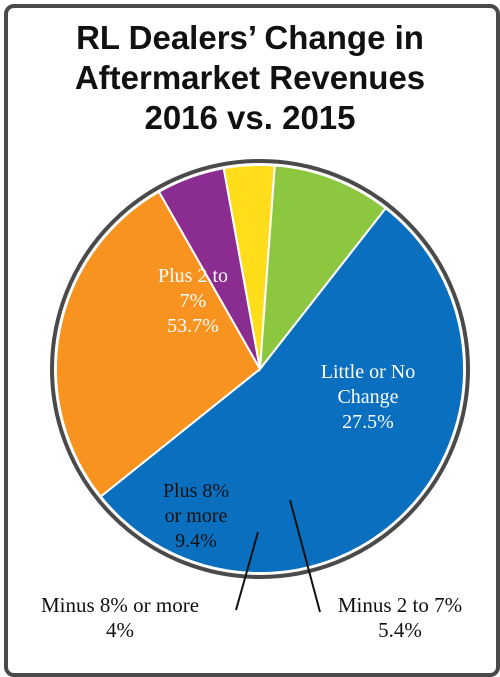  I want to click on title-line-1: RL Dealers’ Change in, so click(250, 37).